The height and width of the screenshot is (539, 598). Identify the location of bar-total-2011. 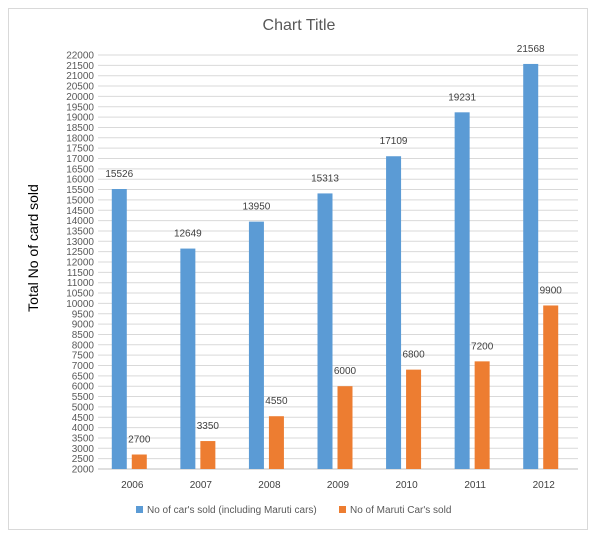
(462, 290).